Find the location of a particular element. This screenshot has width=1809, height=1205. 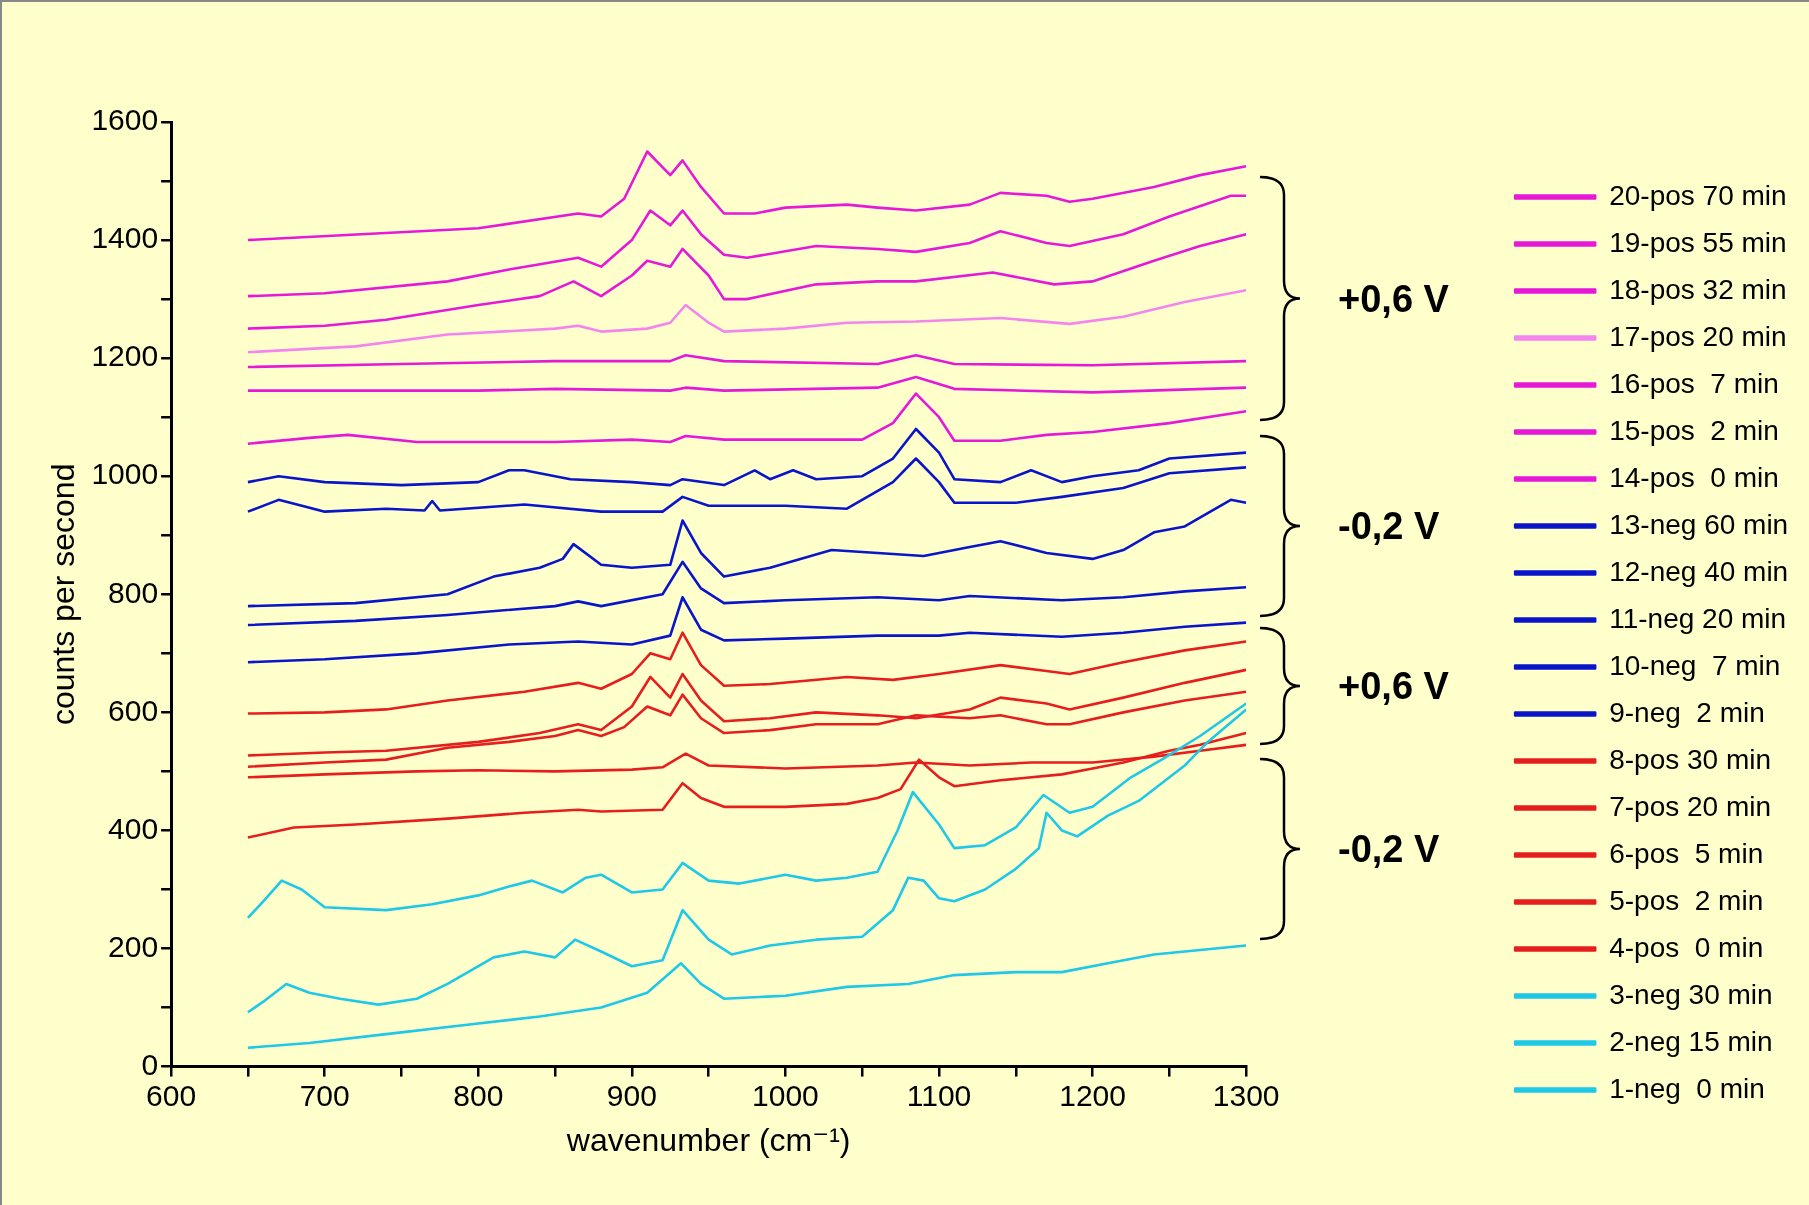

legend-label: 6-pos 5 min is located at coordinates (1686, 853).